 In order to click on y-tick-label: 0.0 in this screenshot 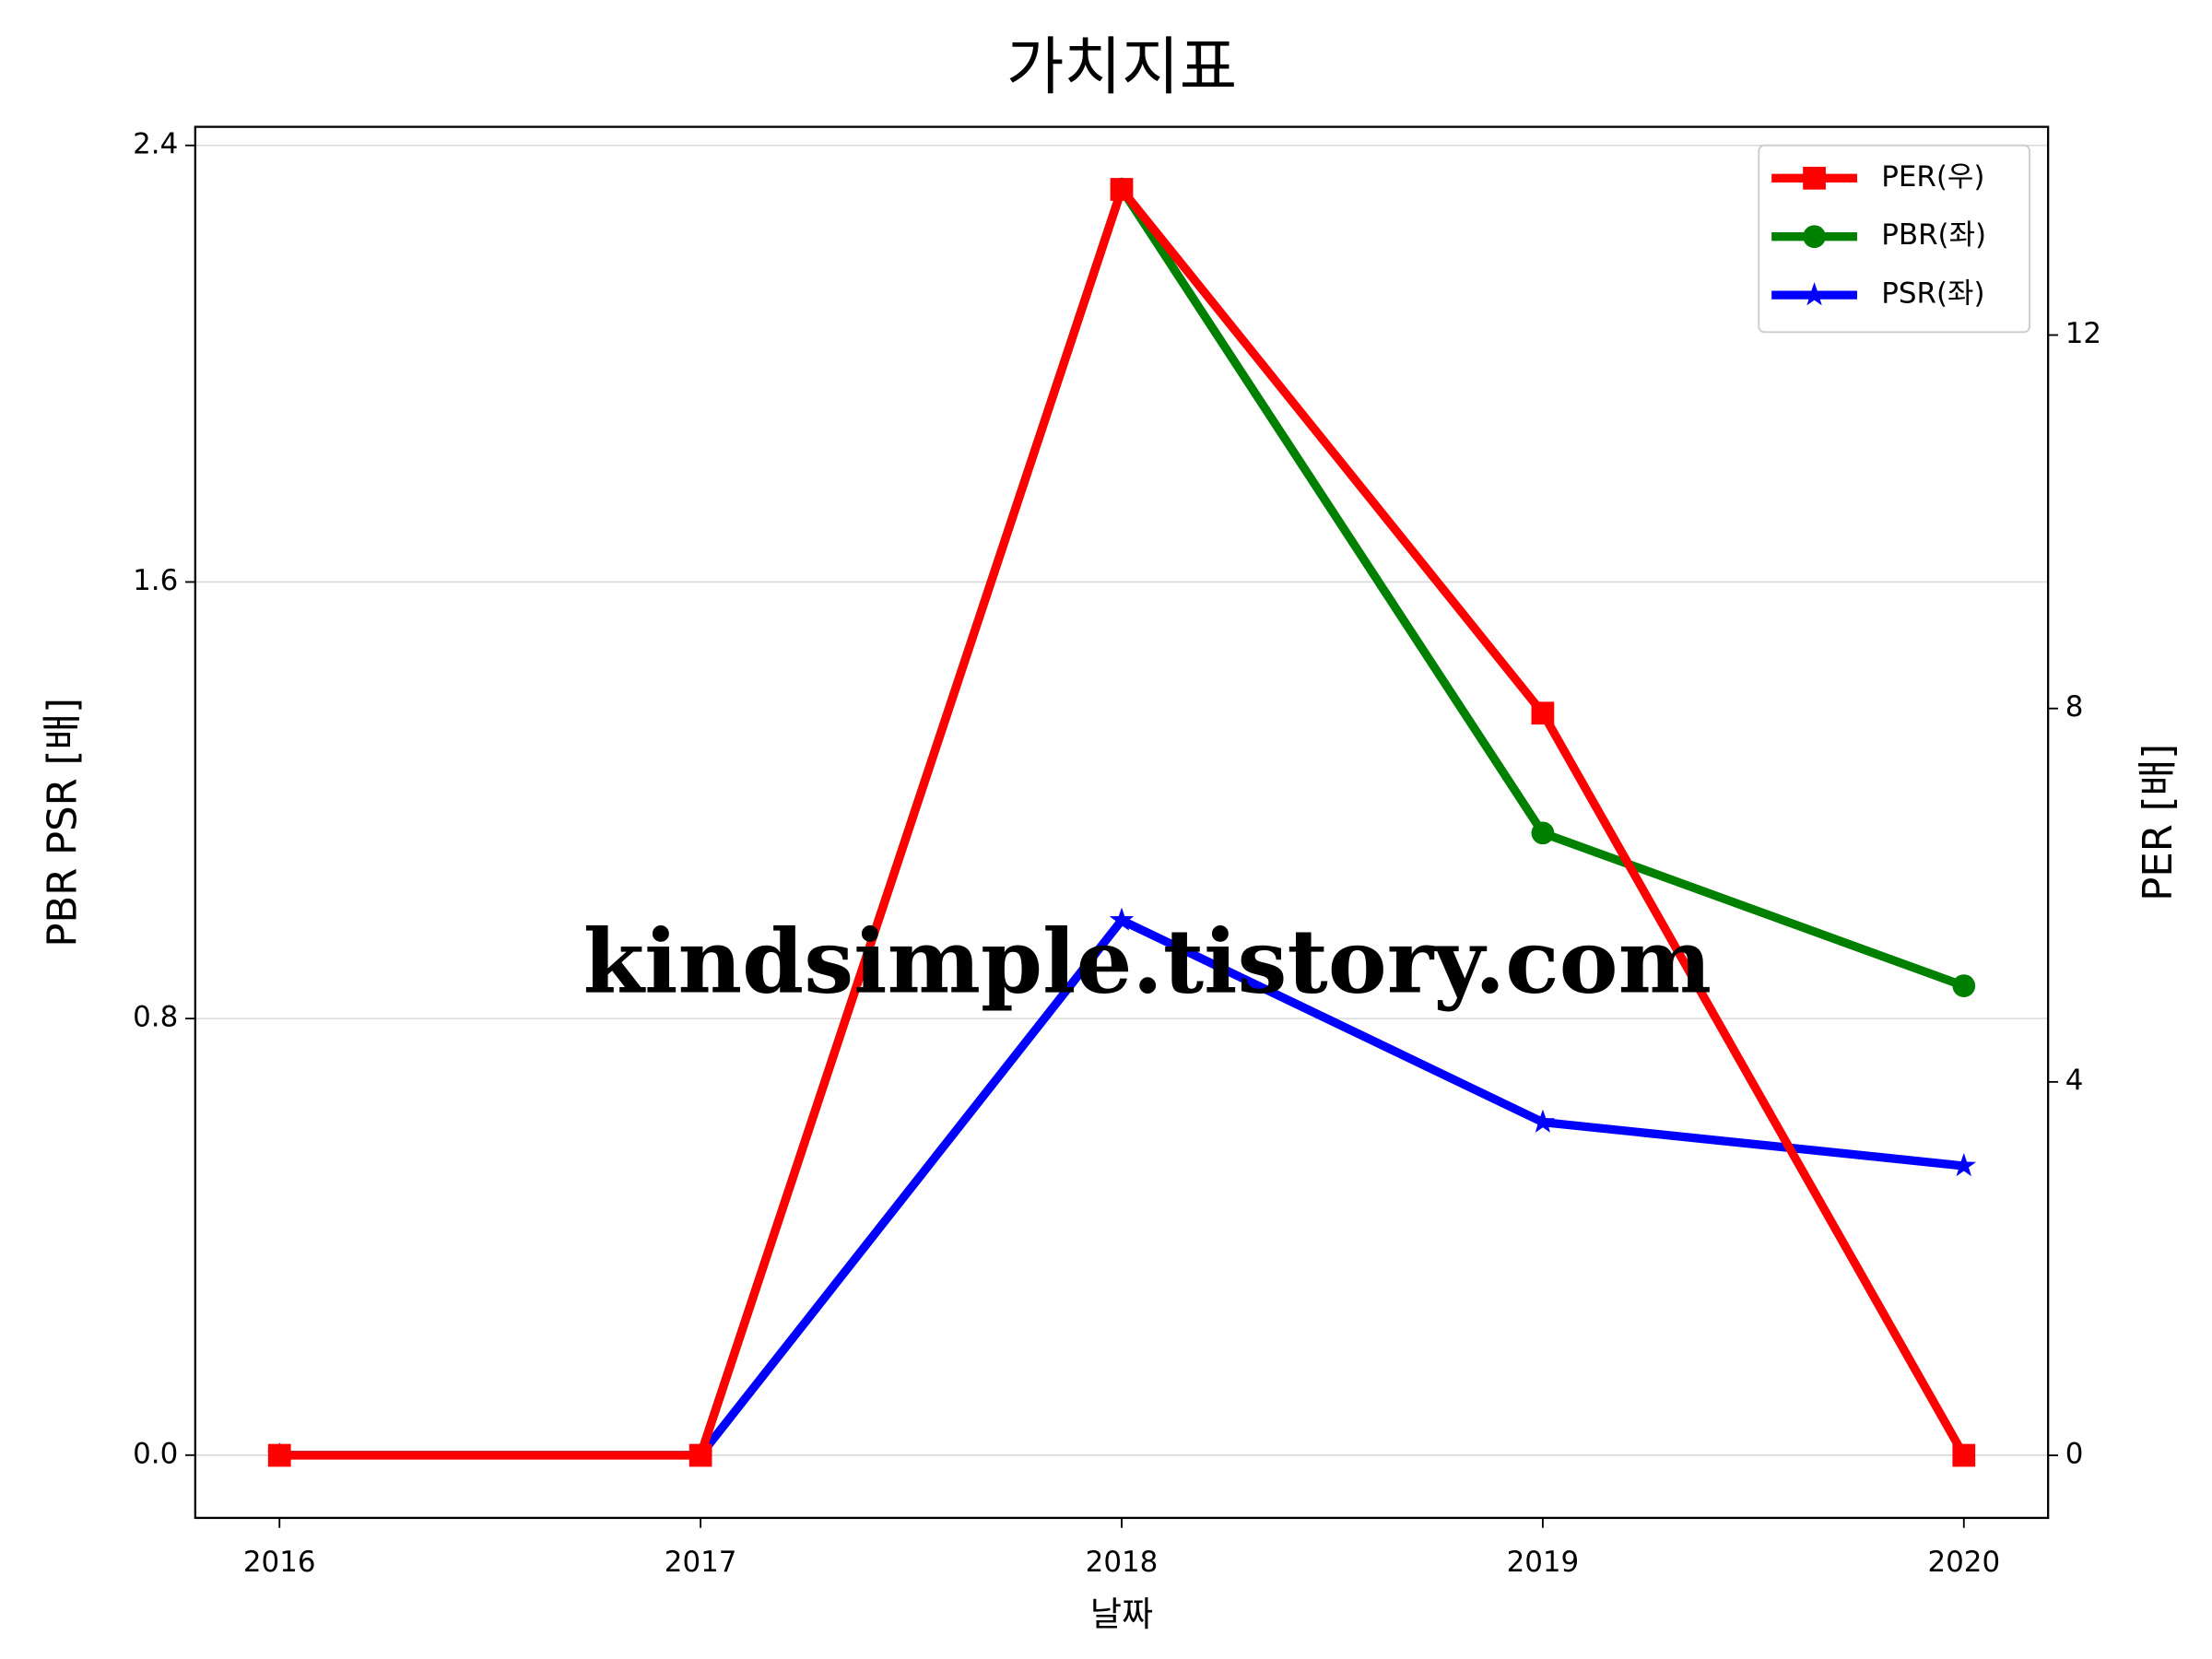, I will do `click(155, 1453)`.